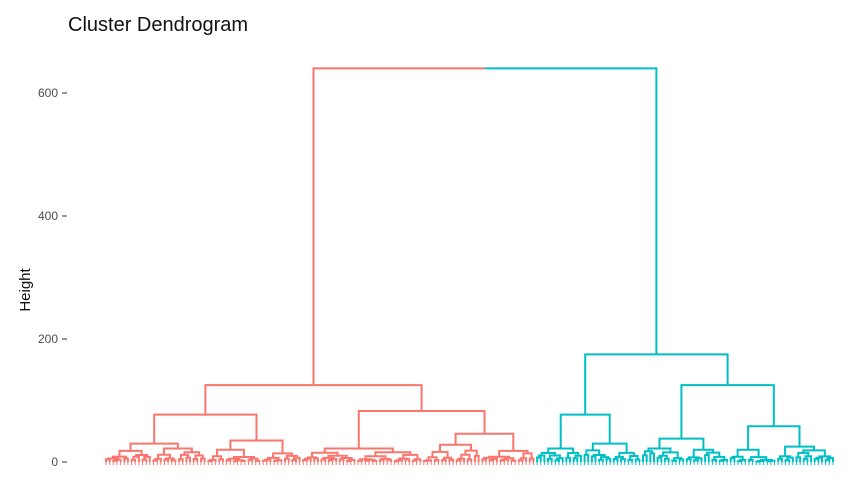  I want to click on y-tick-label-0: 0, so click(54, 462).